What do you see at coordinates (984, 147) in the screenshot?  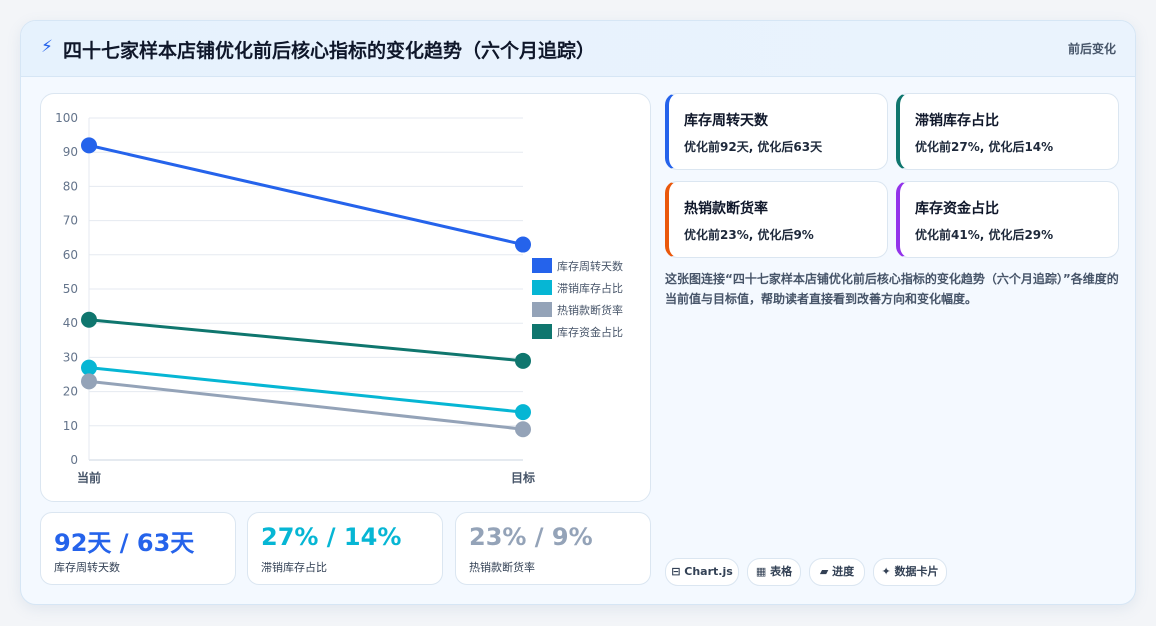 I see `metric-value: 优化前27%, 优化后14%` at bounding box center [984, 147].